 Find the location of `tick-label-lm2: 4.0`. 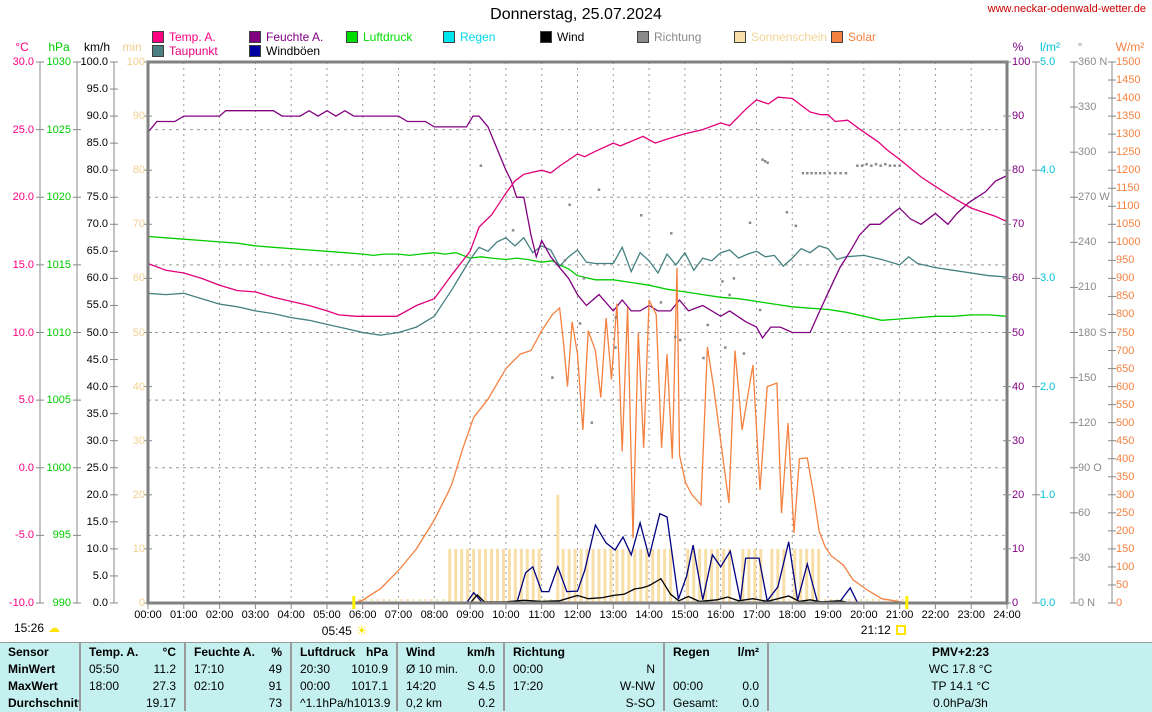

tick-label-lm2: 4.0 is located at coordinates (1048, 170).